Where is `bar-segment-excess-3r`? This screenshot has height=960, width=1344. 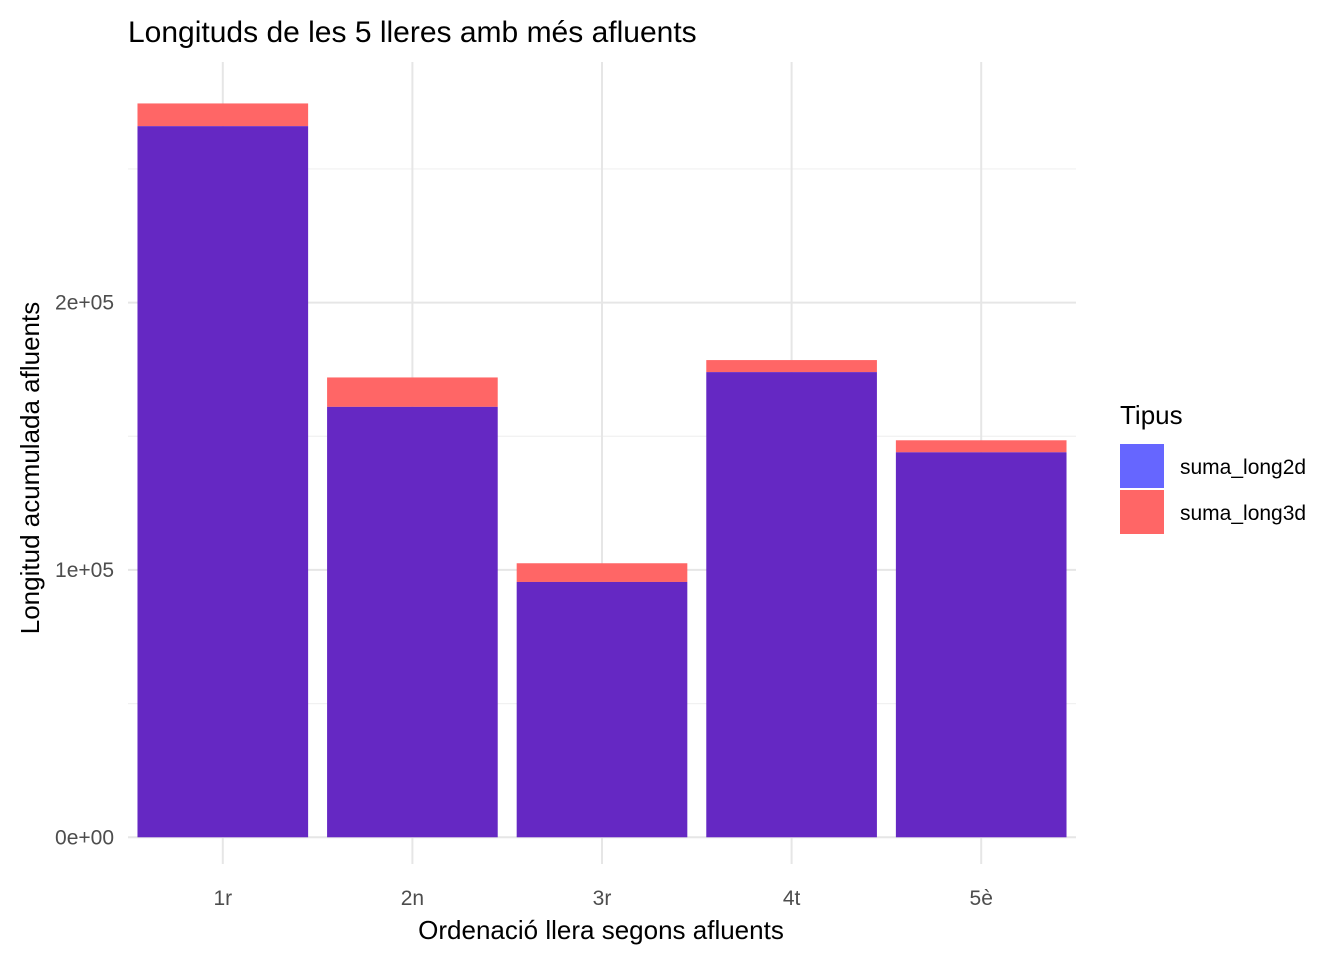
bar-segment-excess-3r is located at coordinates (602, 572).